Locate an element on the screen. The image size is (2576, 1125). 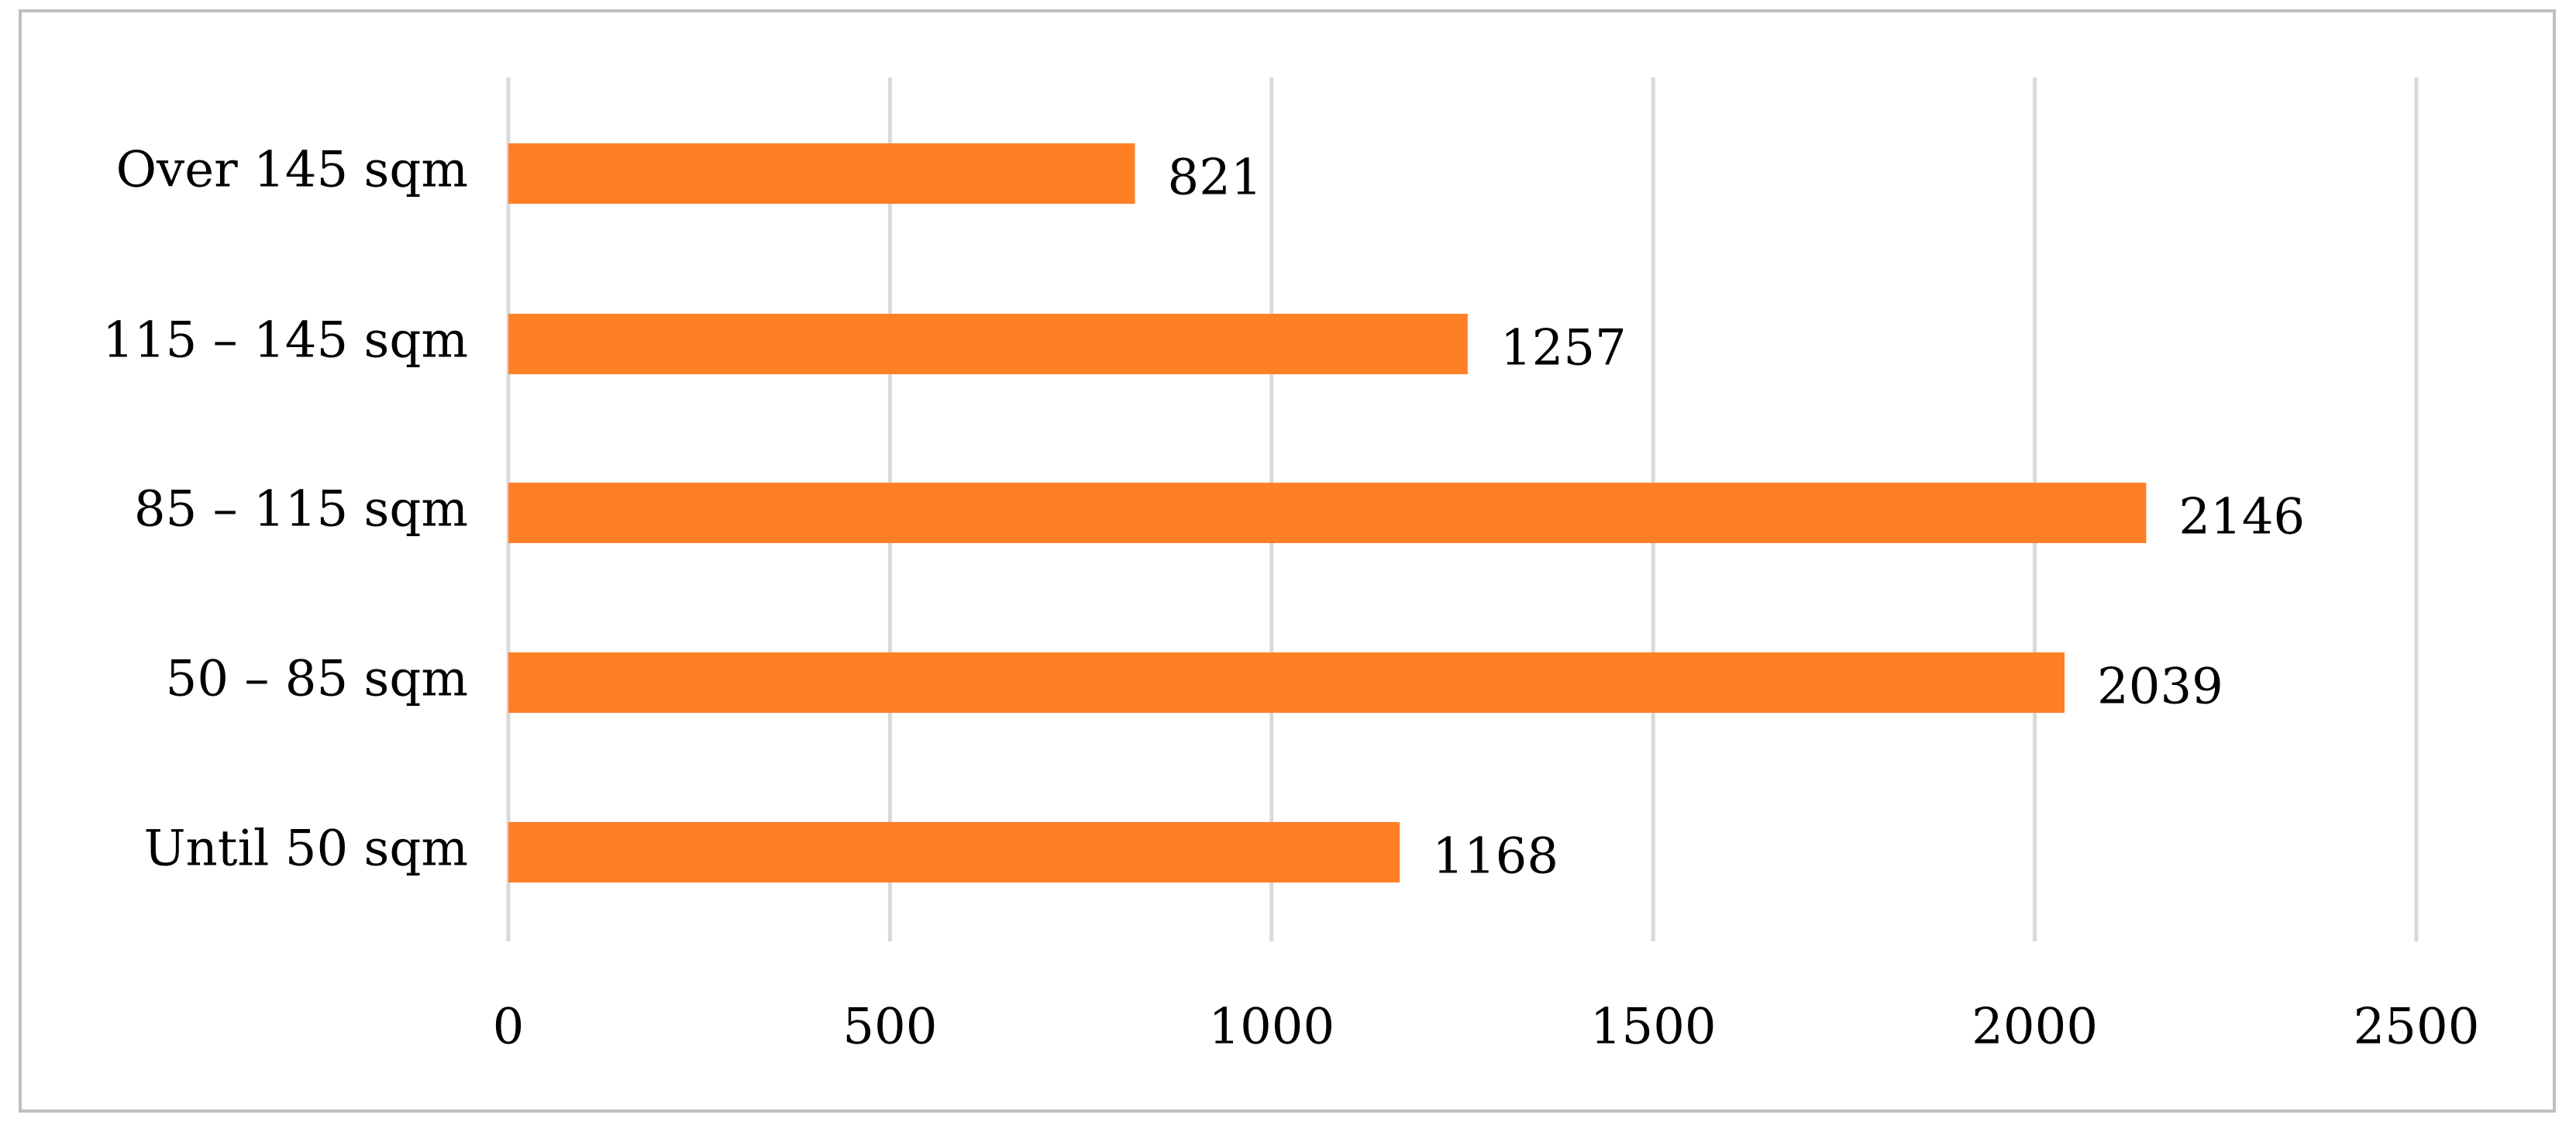
x-tick-label-1500: 1500 is located at coordinates (1653, 1027).